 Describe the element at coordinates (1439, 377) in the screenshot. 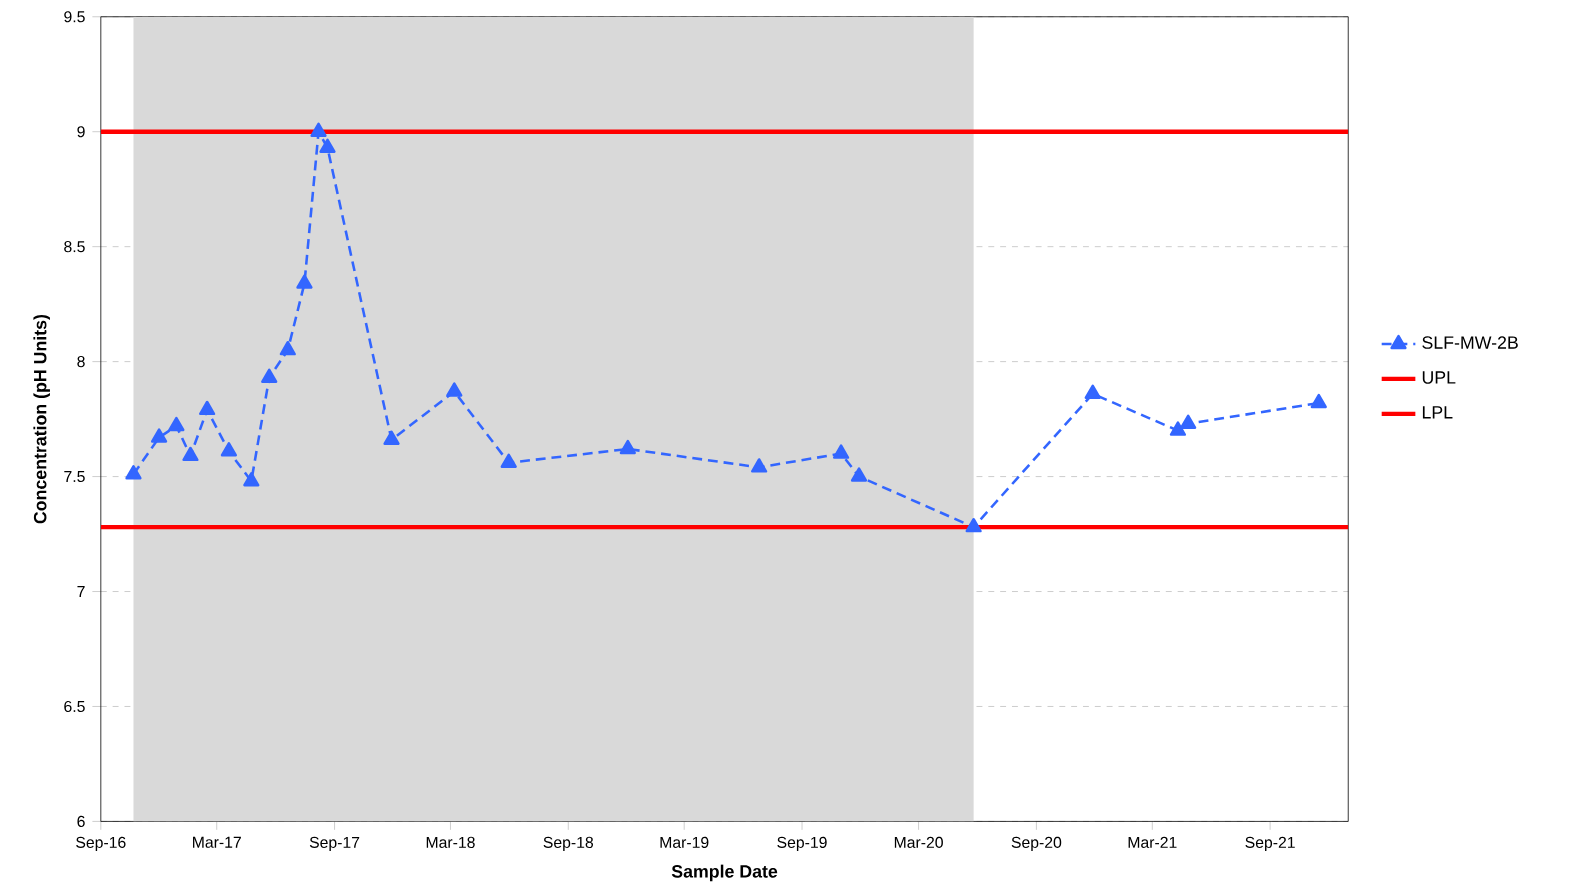

I see `legend-label: UPL` at that location.